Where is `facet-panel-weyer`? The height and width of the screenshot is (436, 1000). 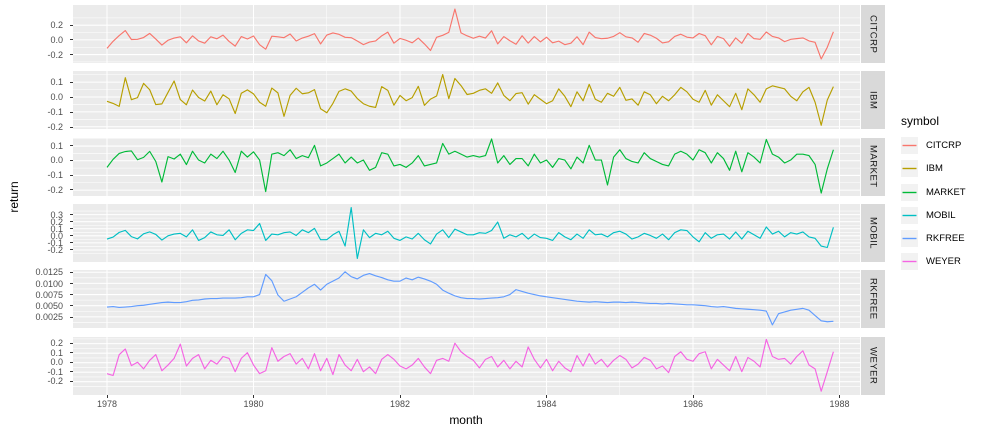 facet-panel-weyer is located at coordinates (466, 365).